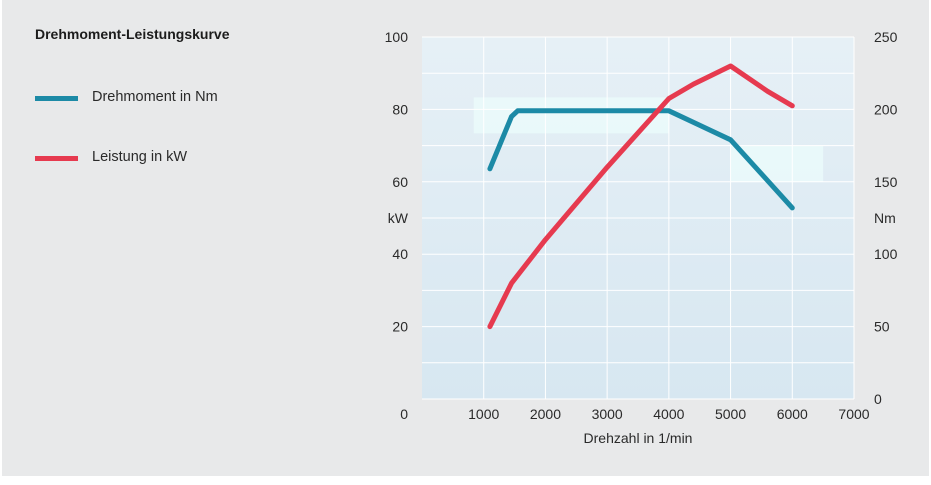  Describe the element at coordinates (730, 414) in the screenshot. I see `x-tick-label-4: 5000` at that location.